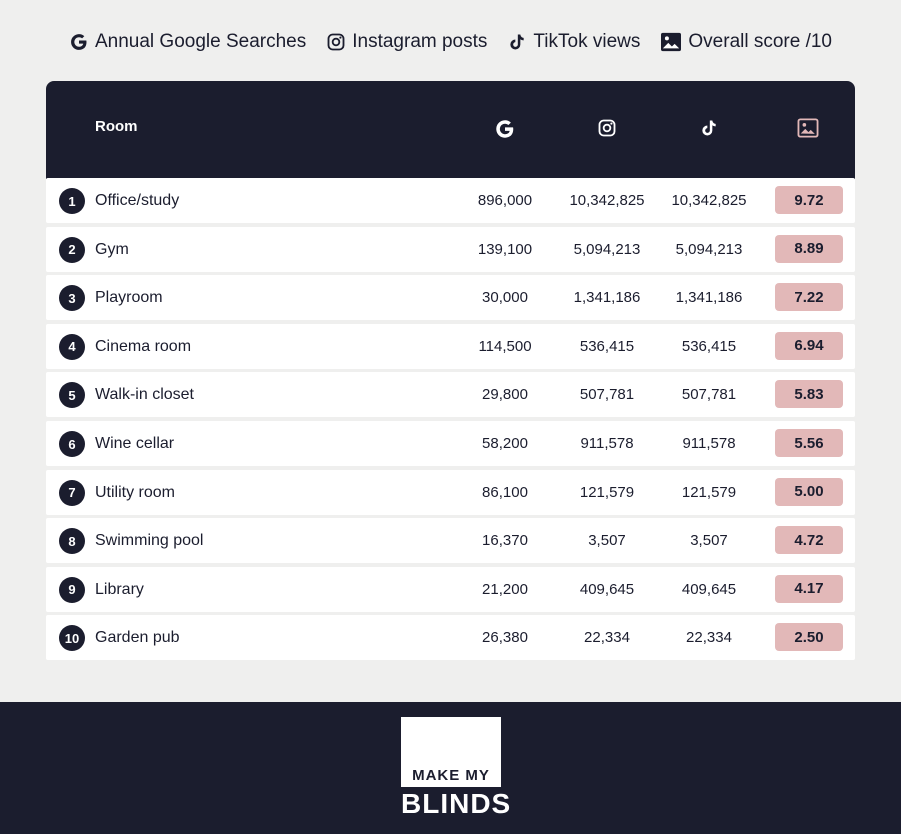  Describe the element at coordinates (809, 345) in the screenshot. I see `score-badge: 6.94` at that location.